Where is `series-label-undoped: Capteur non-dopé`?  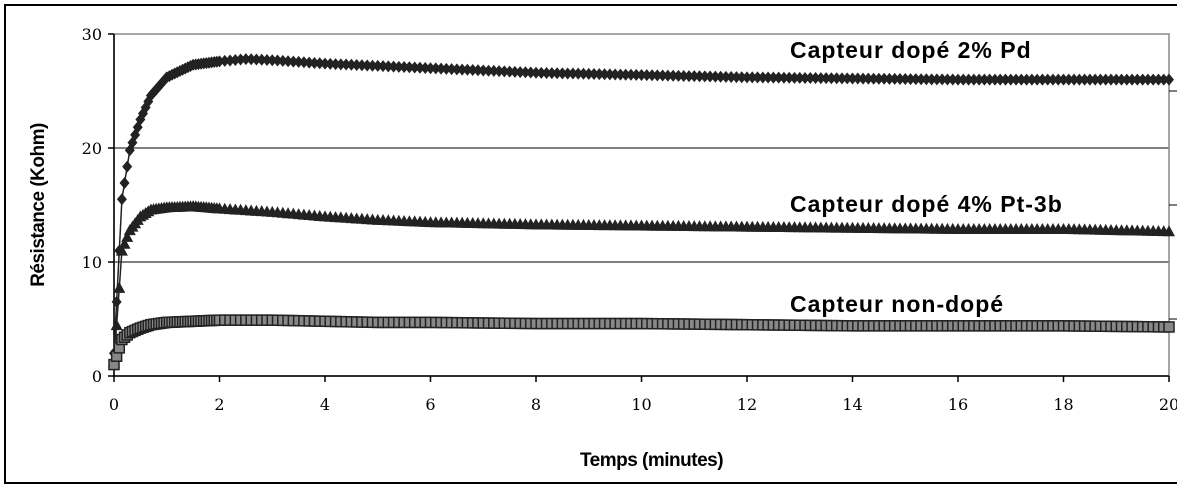 series-label-undoped: Capteur non-dopé is located at coordinates (897, 304).